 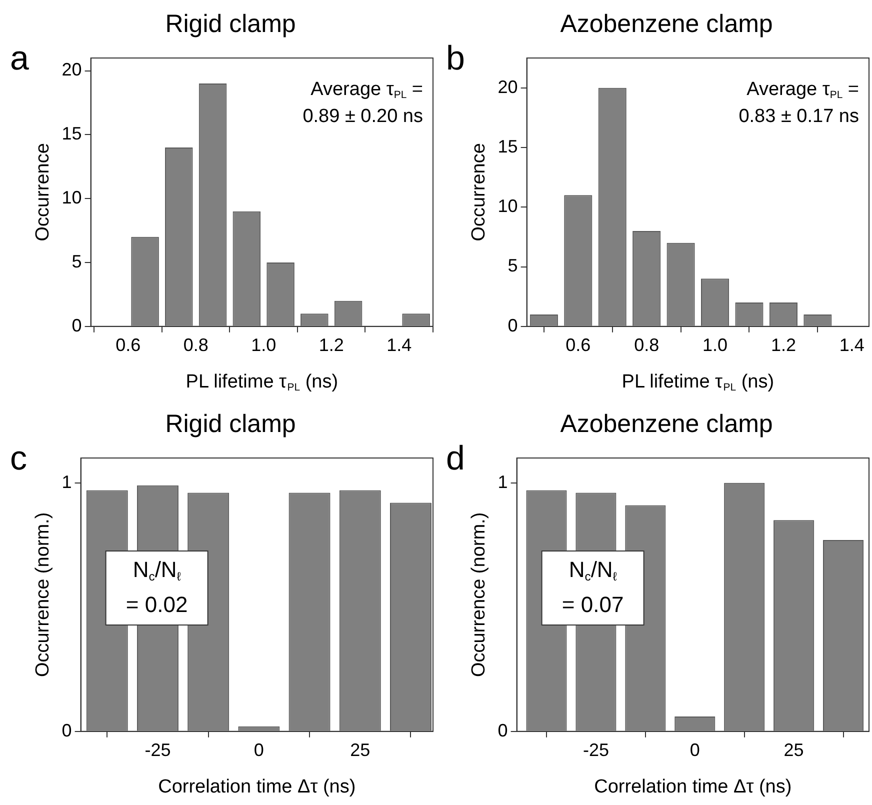 I want to click on text: c, so click(x=18, y=458).